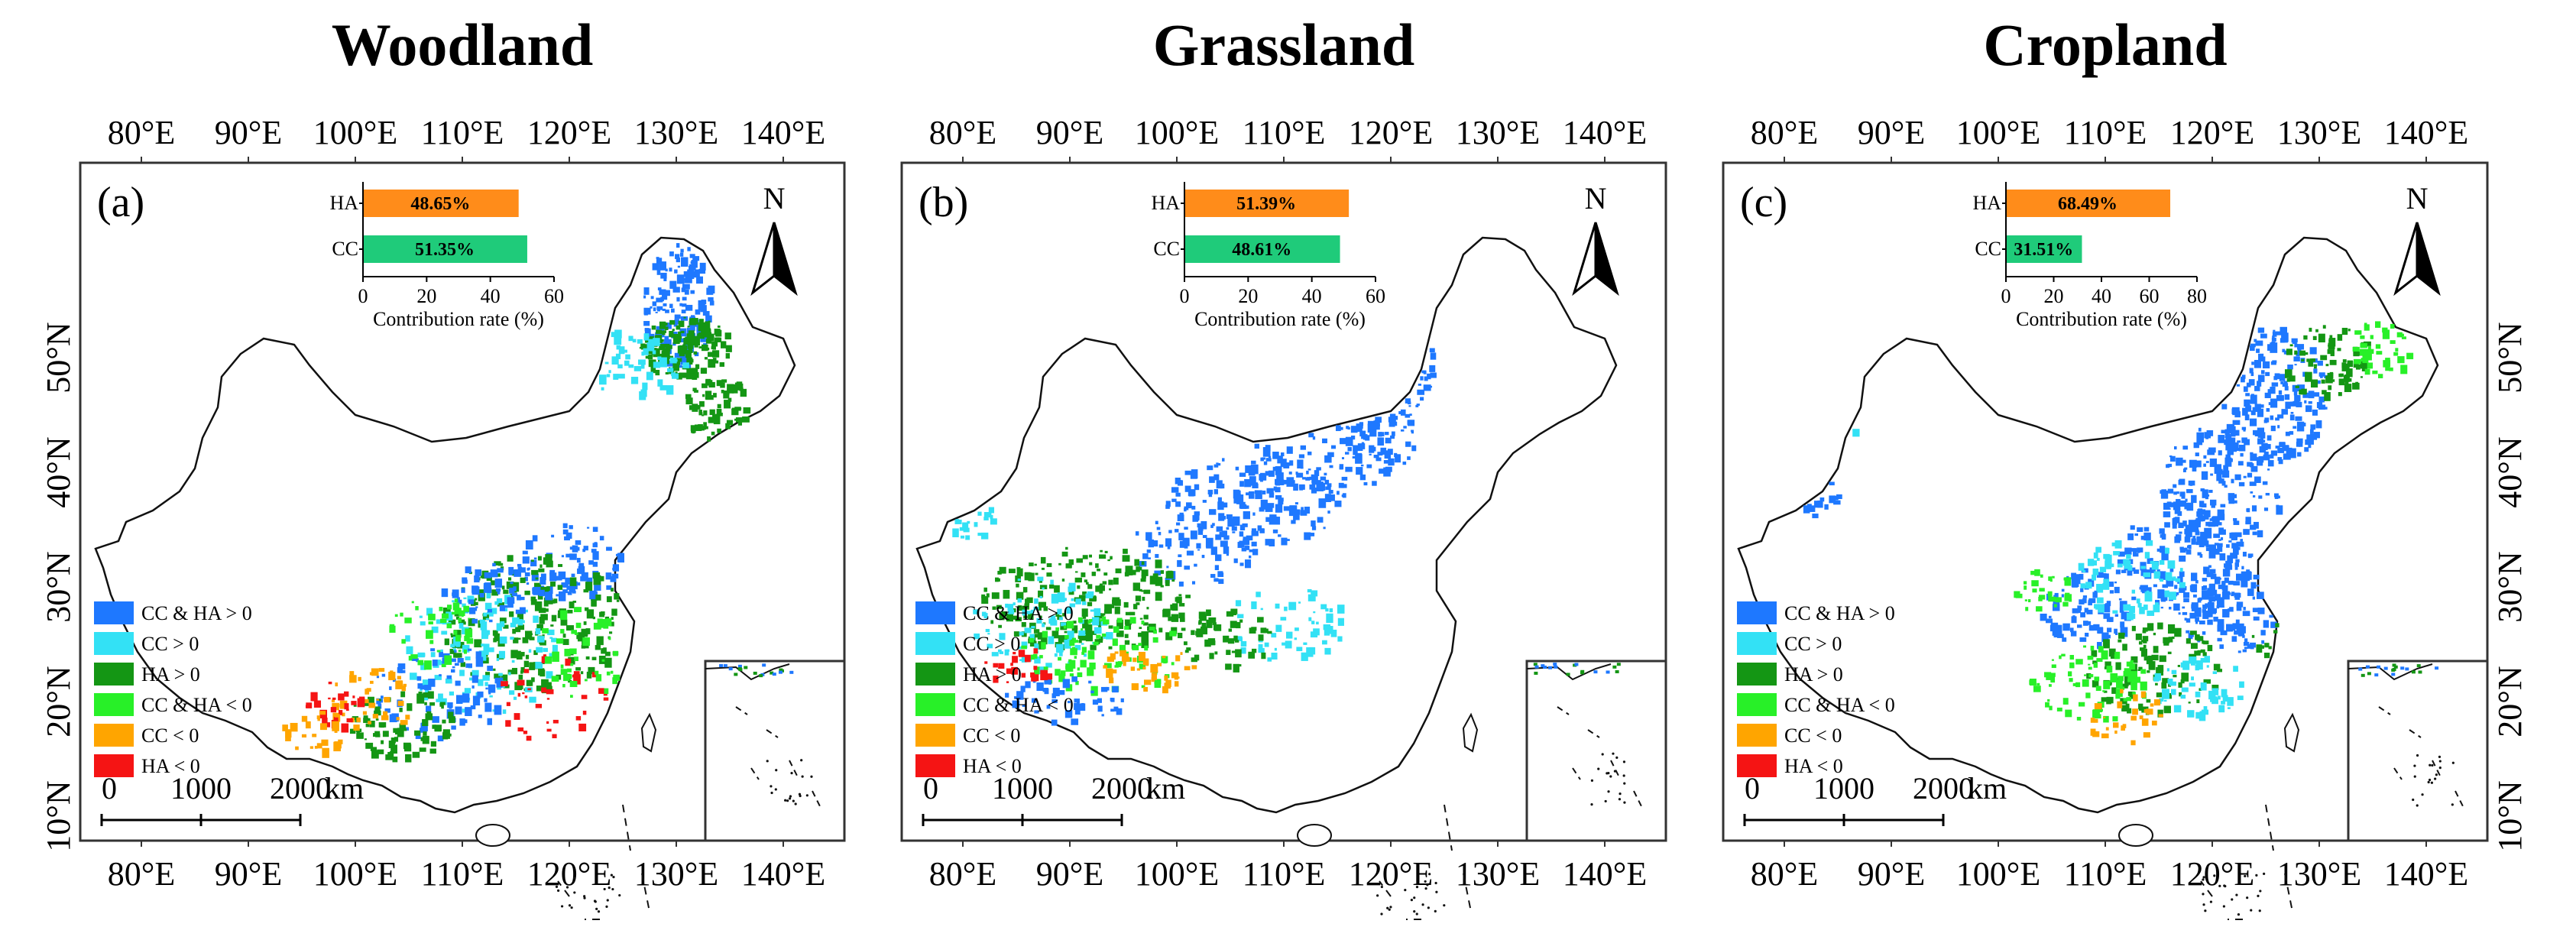 This screenshot has height=927, width=2576. What do you see at coordinates (59, 586) in the screenshot?
I see `lat-tick-label: 30°N` at bounding box center [59, 586].